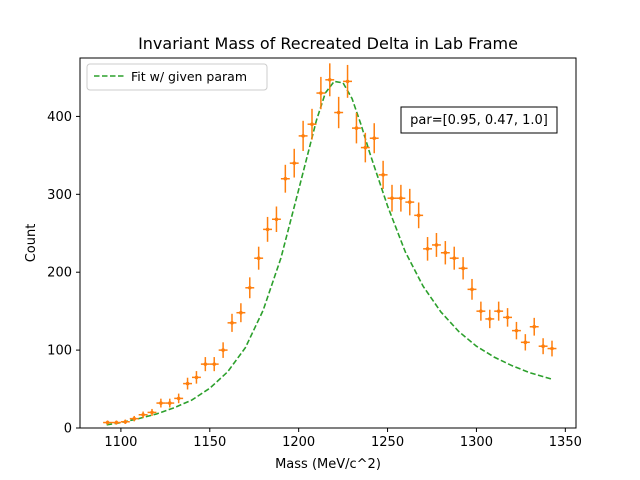 The height and width of the screenshot is (480, 640). Describe the element at coordinates (328, 464) in the screenshot. I see `x-axis-label: Mass (MeV/c^2)` at that location.